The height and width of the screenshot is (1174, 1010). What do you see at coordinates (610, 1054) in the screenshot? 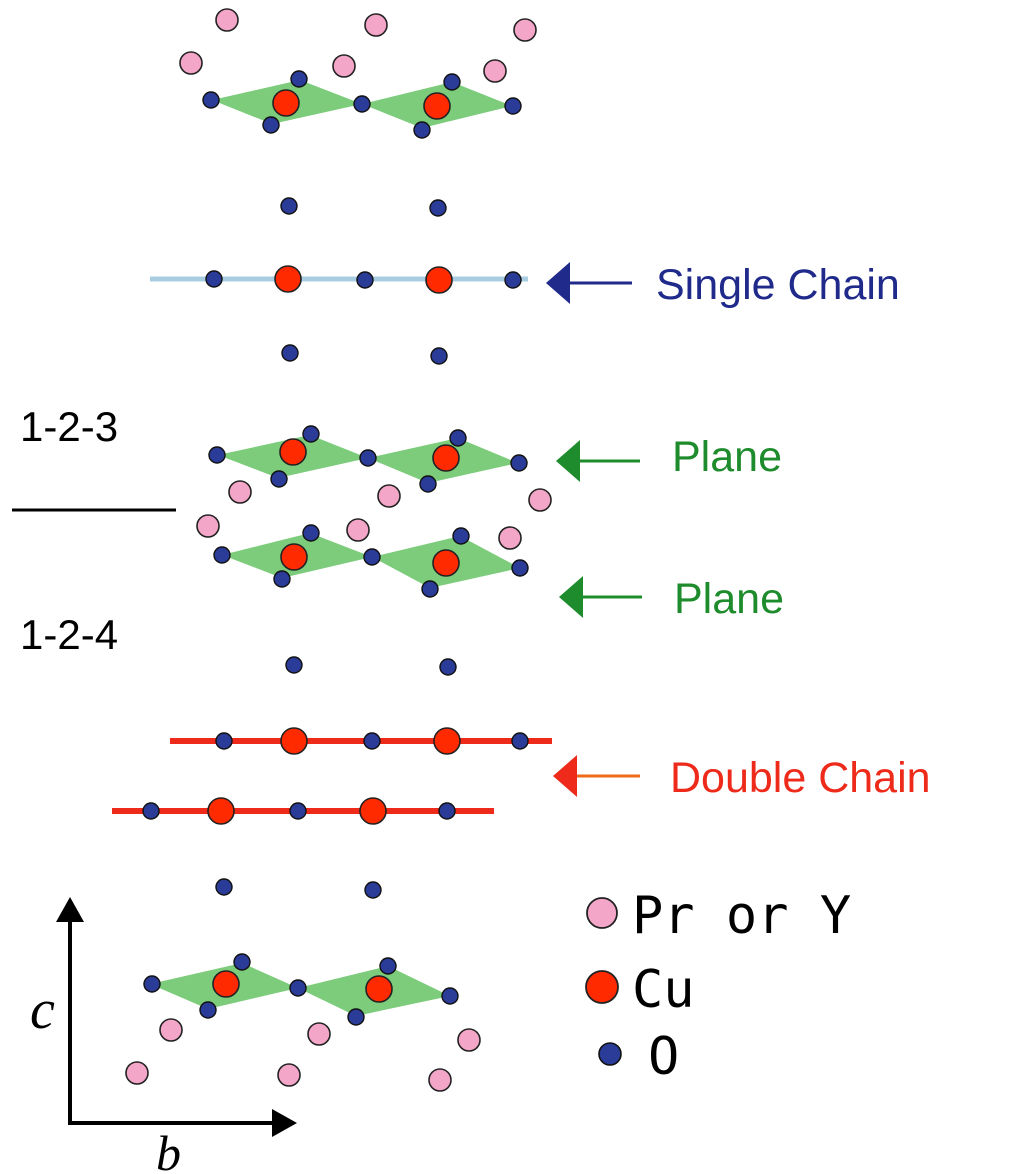
I see `legend-o-icon` at bounding box center [610, 1054].